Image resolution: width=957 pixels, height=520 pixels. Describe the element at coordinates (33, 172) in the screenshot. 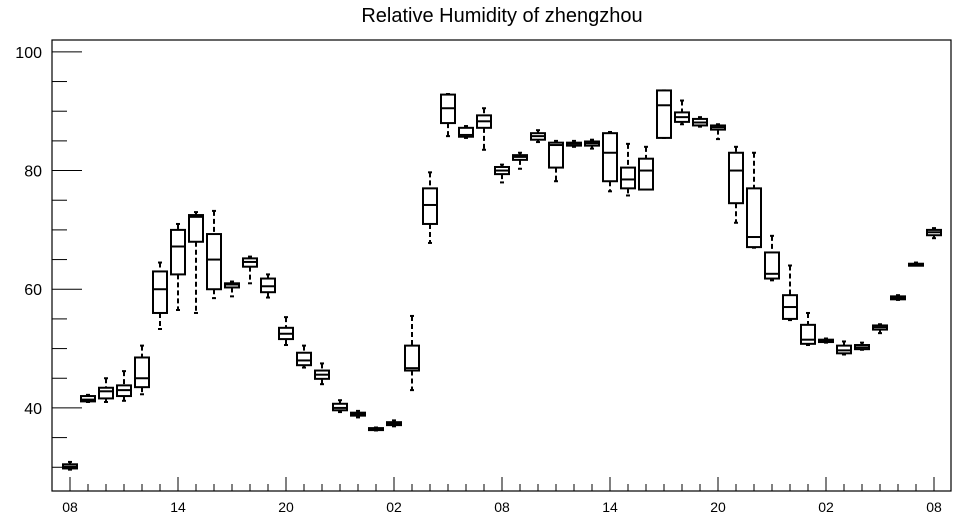

I see `y-tick-label: 80` at that location.